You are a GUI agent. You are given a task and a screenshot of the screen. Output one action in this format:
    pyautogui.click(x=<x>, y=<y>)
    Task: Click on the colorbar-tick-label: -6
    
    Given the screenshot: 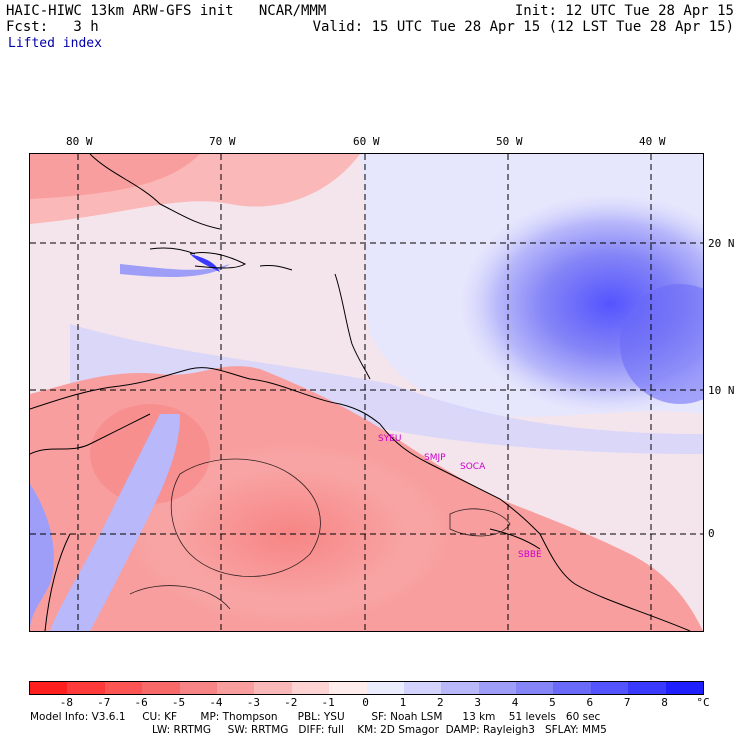 What is the action you would take?
    pyautogui.click(x=141, y=702)
    